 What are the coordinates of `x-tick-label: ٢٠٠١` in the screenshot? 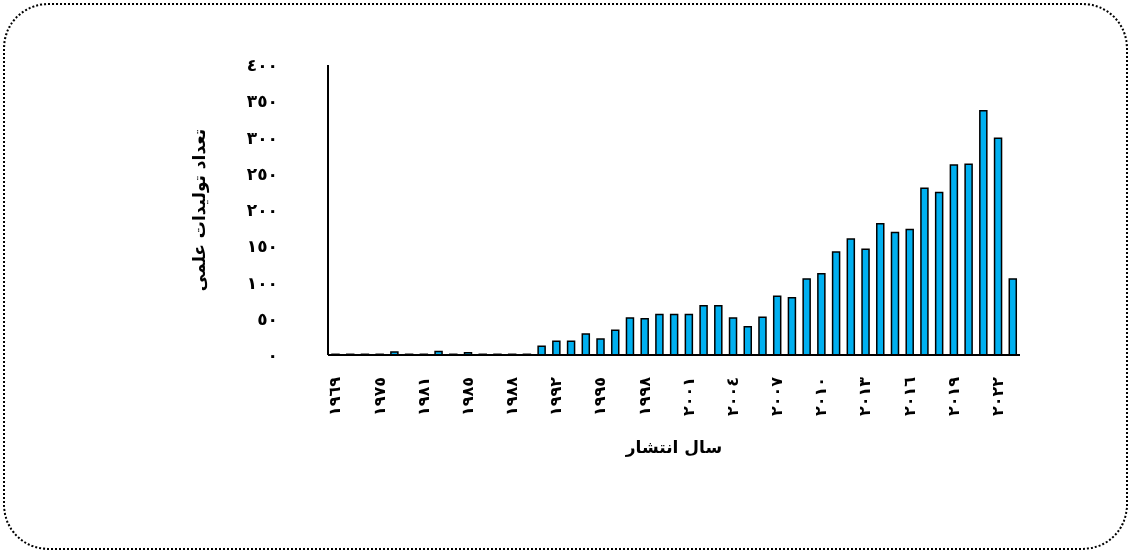 It's located at (688, 397).